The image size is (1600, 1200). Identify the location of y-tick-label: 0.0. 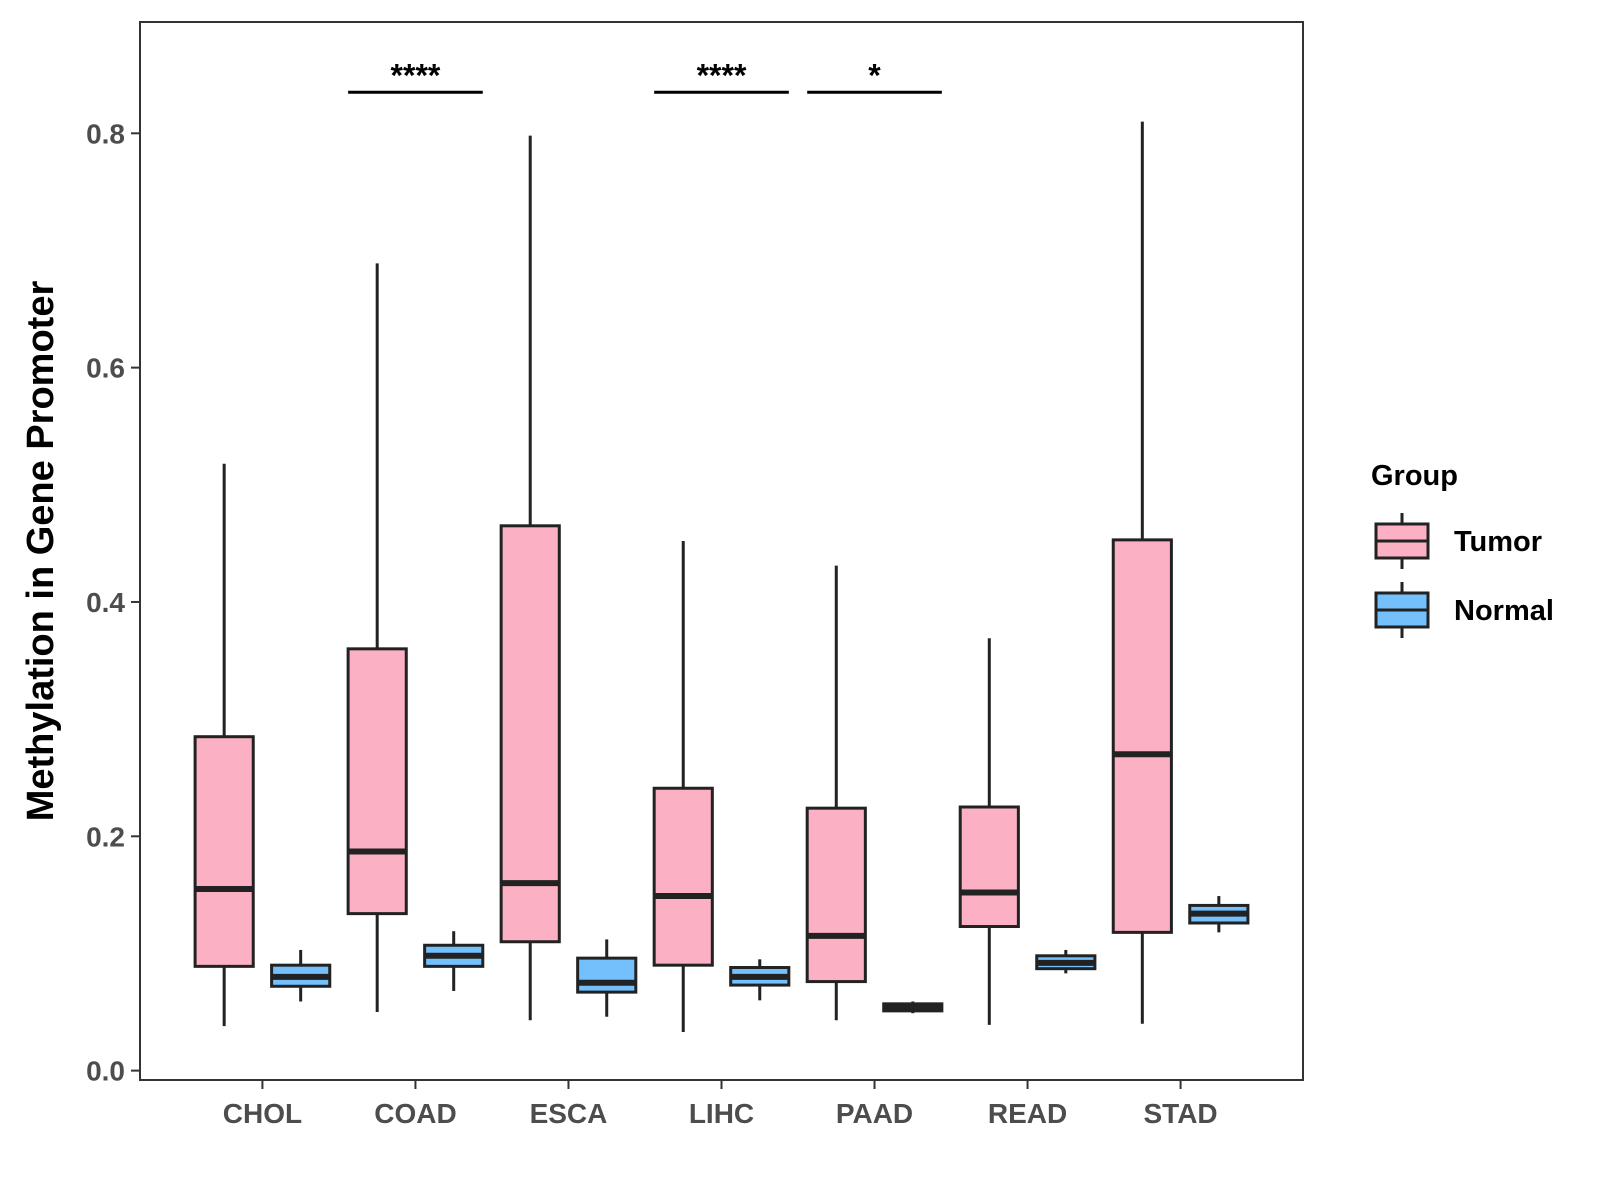
(105, 1071).